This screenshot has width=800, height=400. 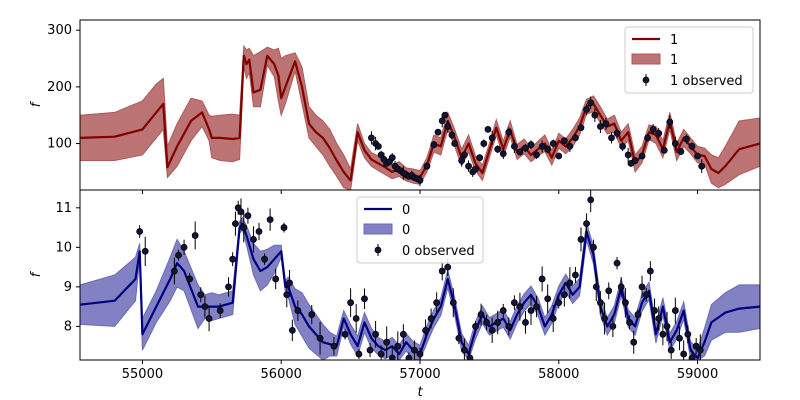 I want to click on y-tick-label: 300, so click(x=59, y=30).